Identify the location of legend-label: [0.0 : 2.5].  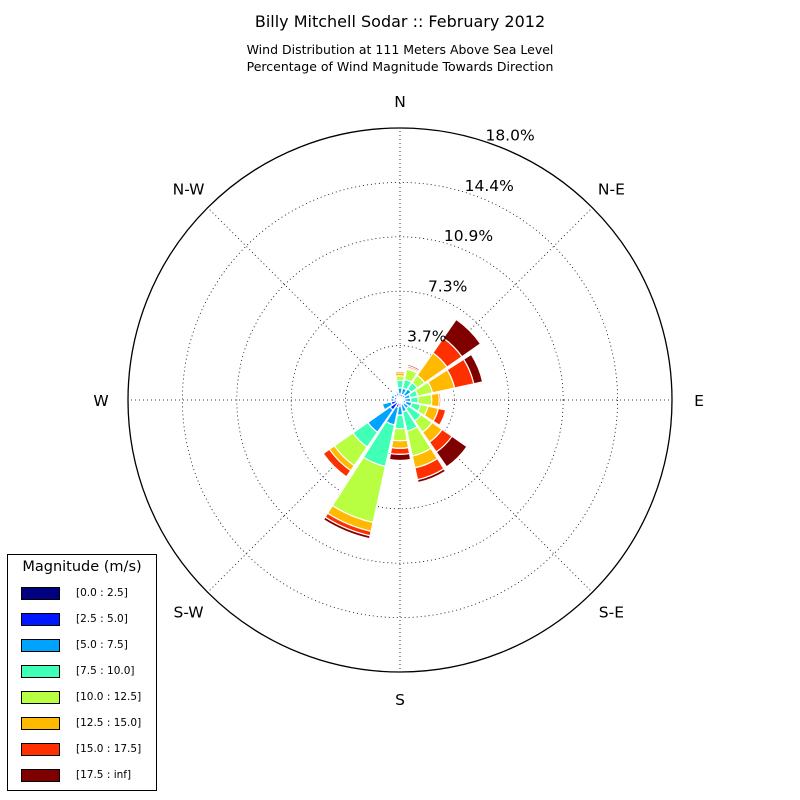
(102, 593).